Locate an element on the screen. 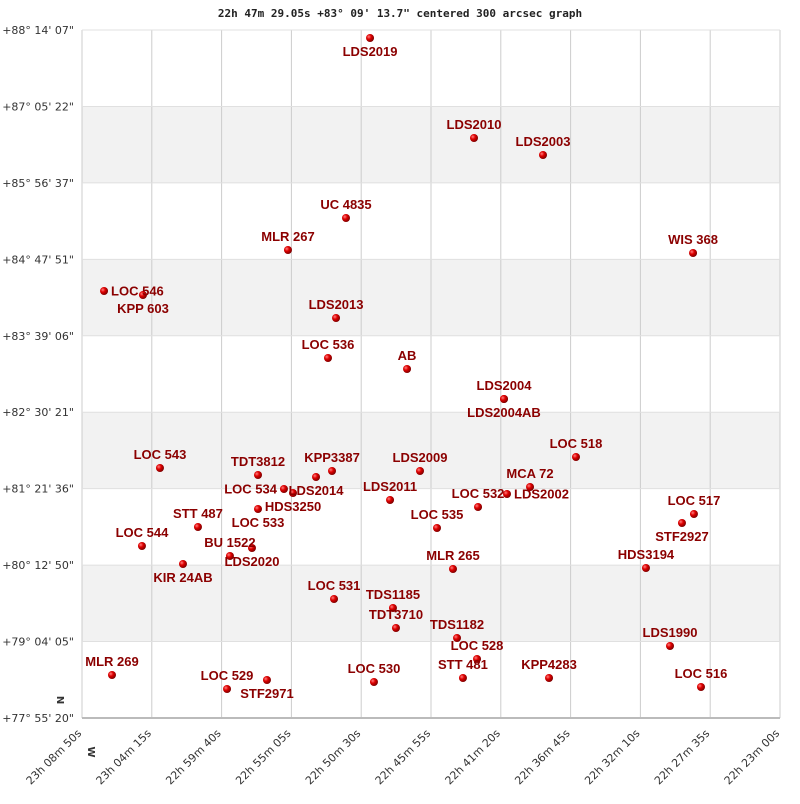 This screenshot has width=800, height=804. x-tick-label: 22h 45m 55s is located at coordinates (403, 757).